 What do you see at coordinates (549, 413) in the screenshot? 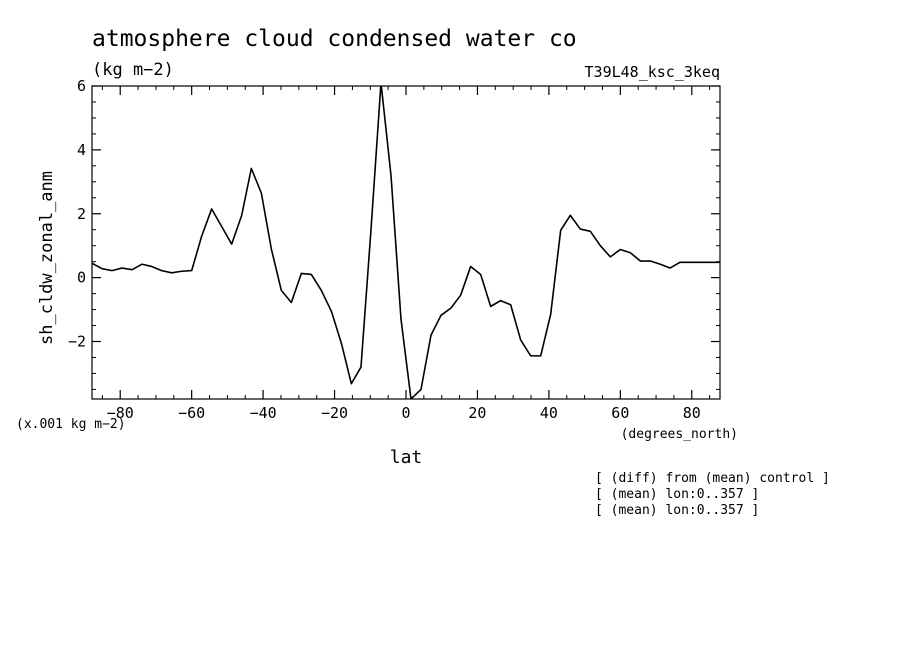
I see `x-tick-label: 40` at bounding box center [549, 413].